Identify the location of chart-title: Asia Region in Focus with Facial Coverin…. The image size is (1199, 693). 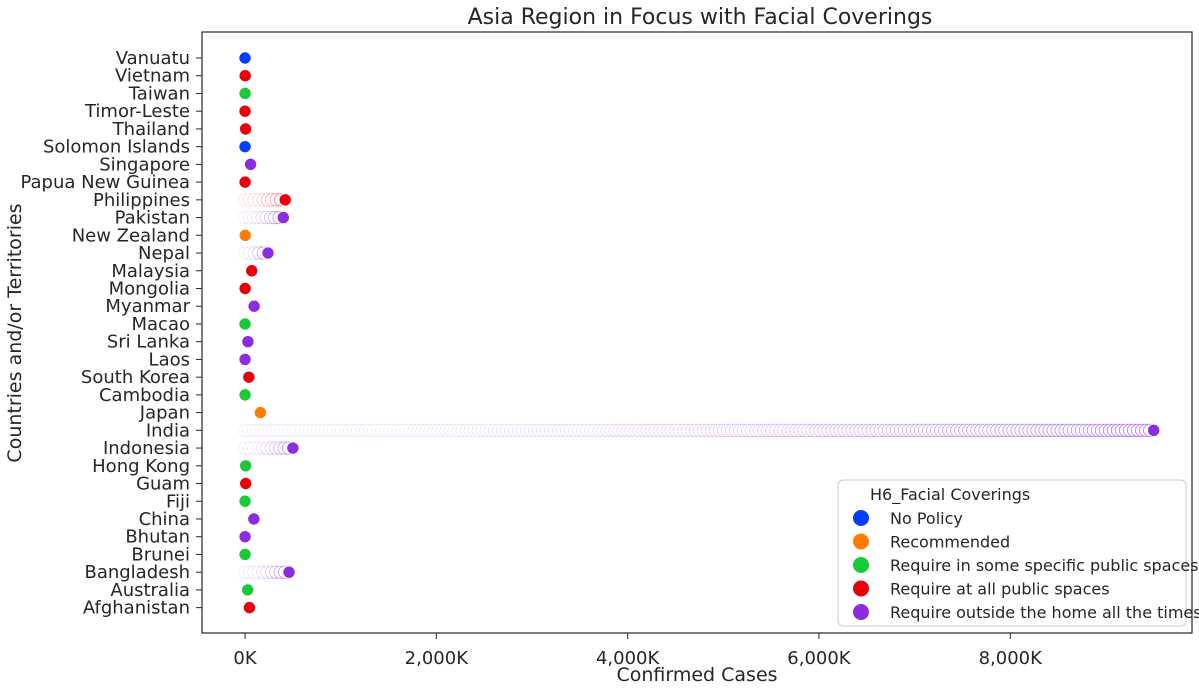
(700, 17).